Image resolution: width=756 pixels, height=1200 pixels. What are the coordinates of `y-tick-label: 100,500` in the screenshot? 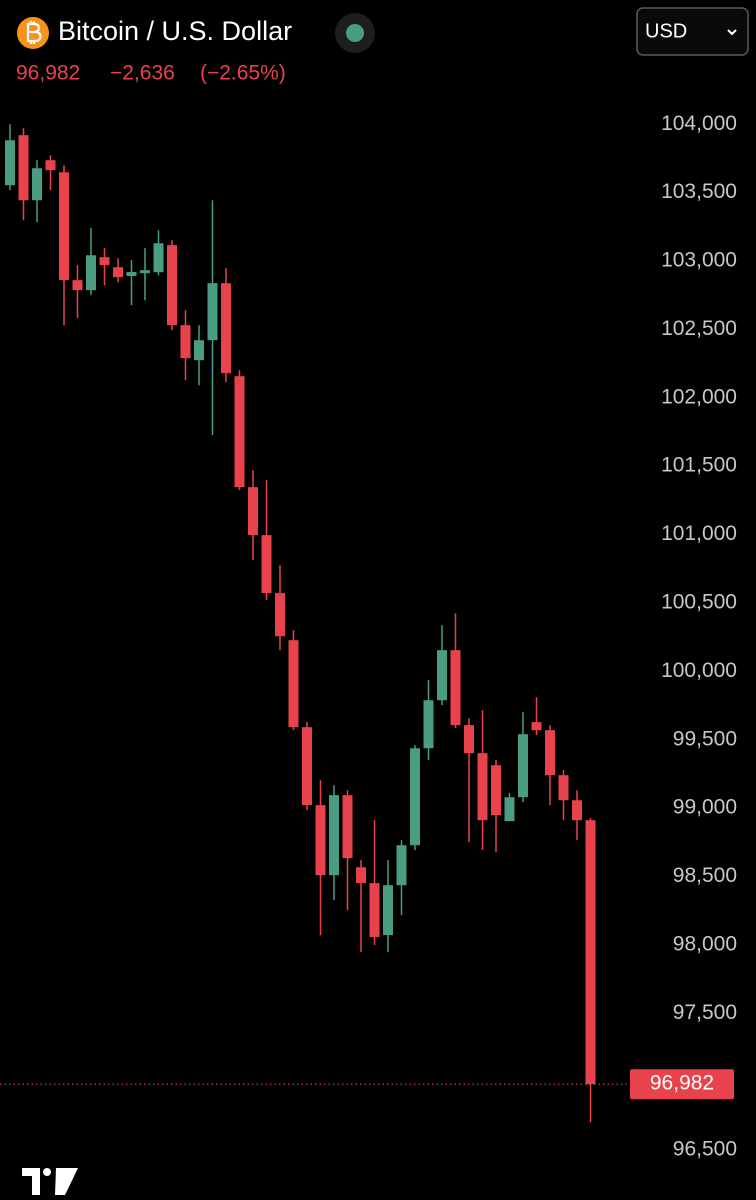 It's located at (699, 602).